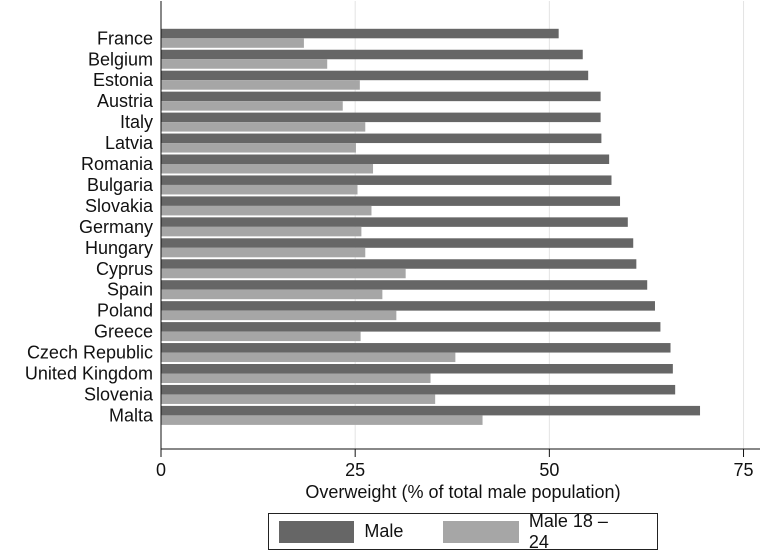 The height and width of the screenshot is (553, 761). I want to click on bar-male-18-24-spain, so click(272, 294).